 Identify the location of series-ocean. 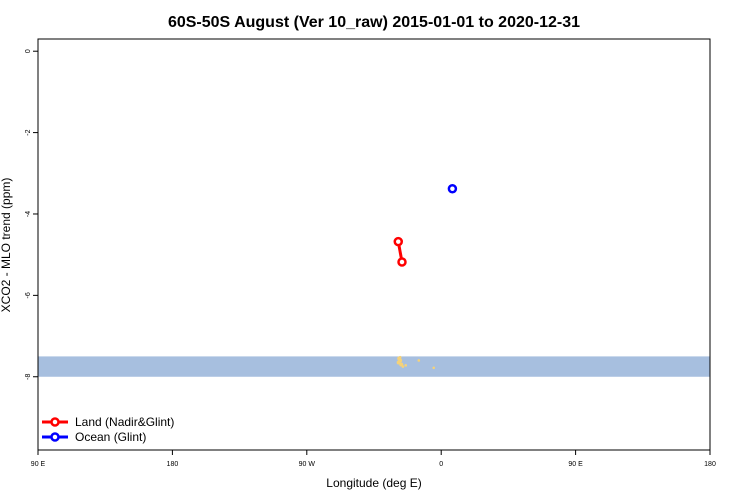
(452, 189).